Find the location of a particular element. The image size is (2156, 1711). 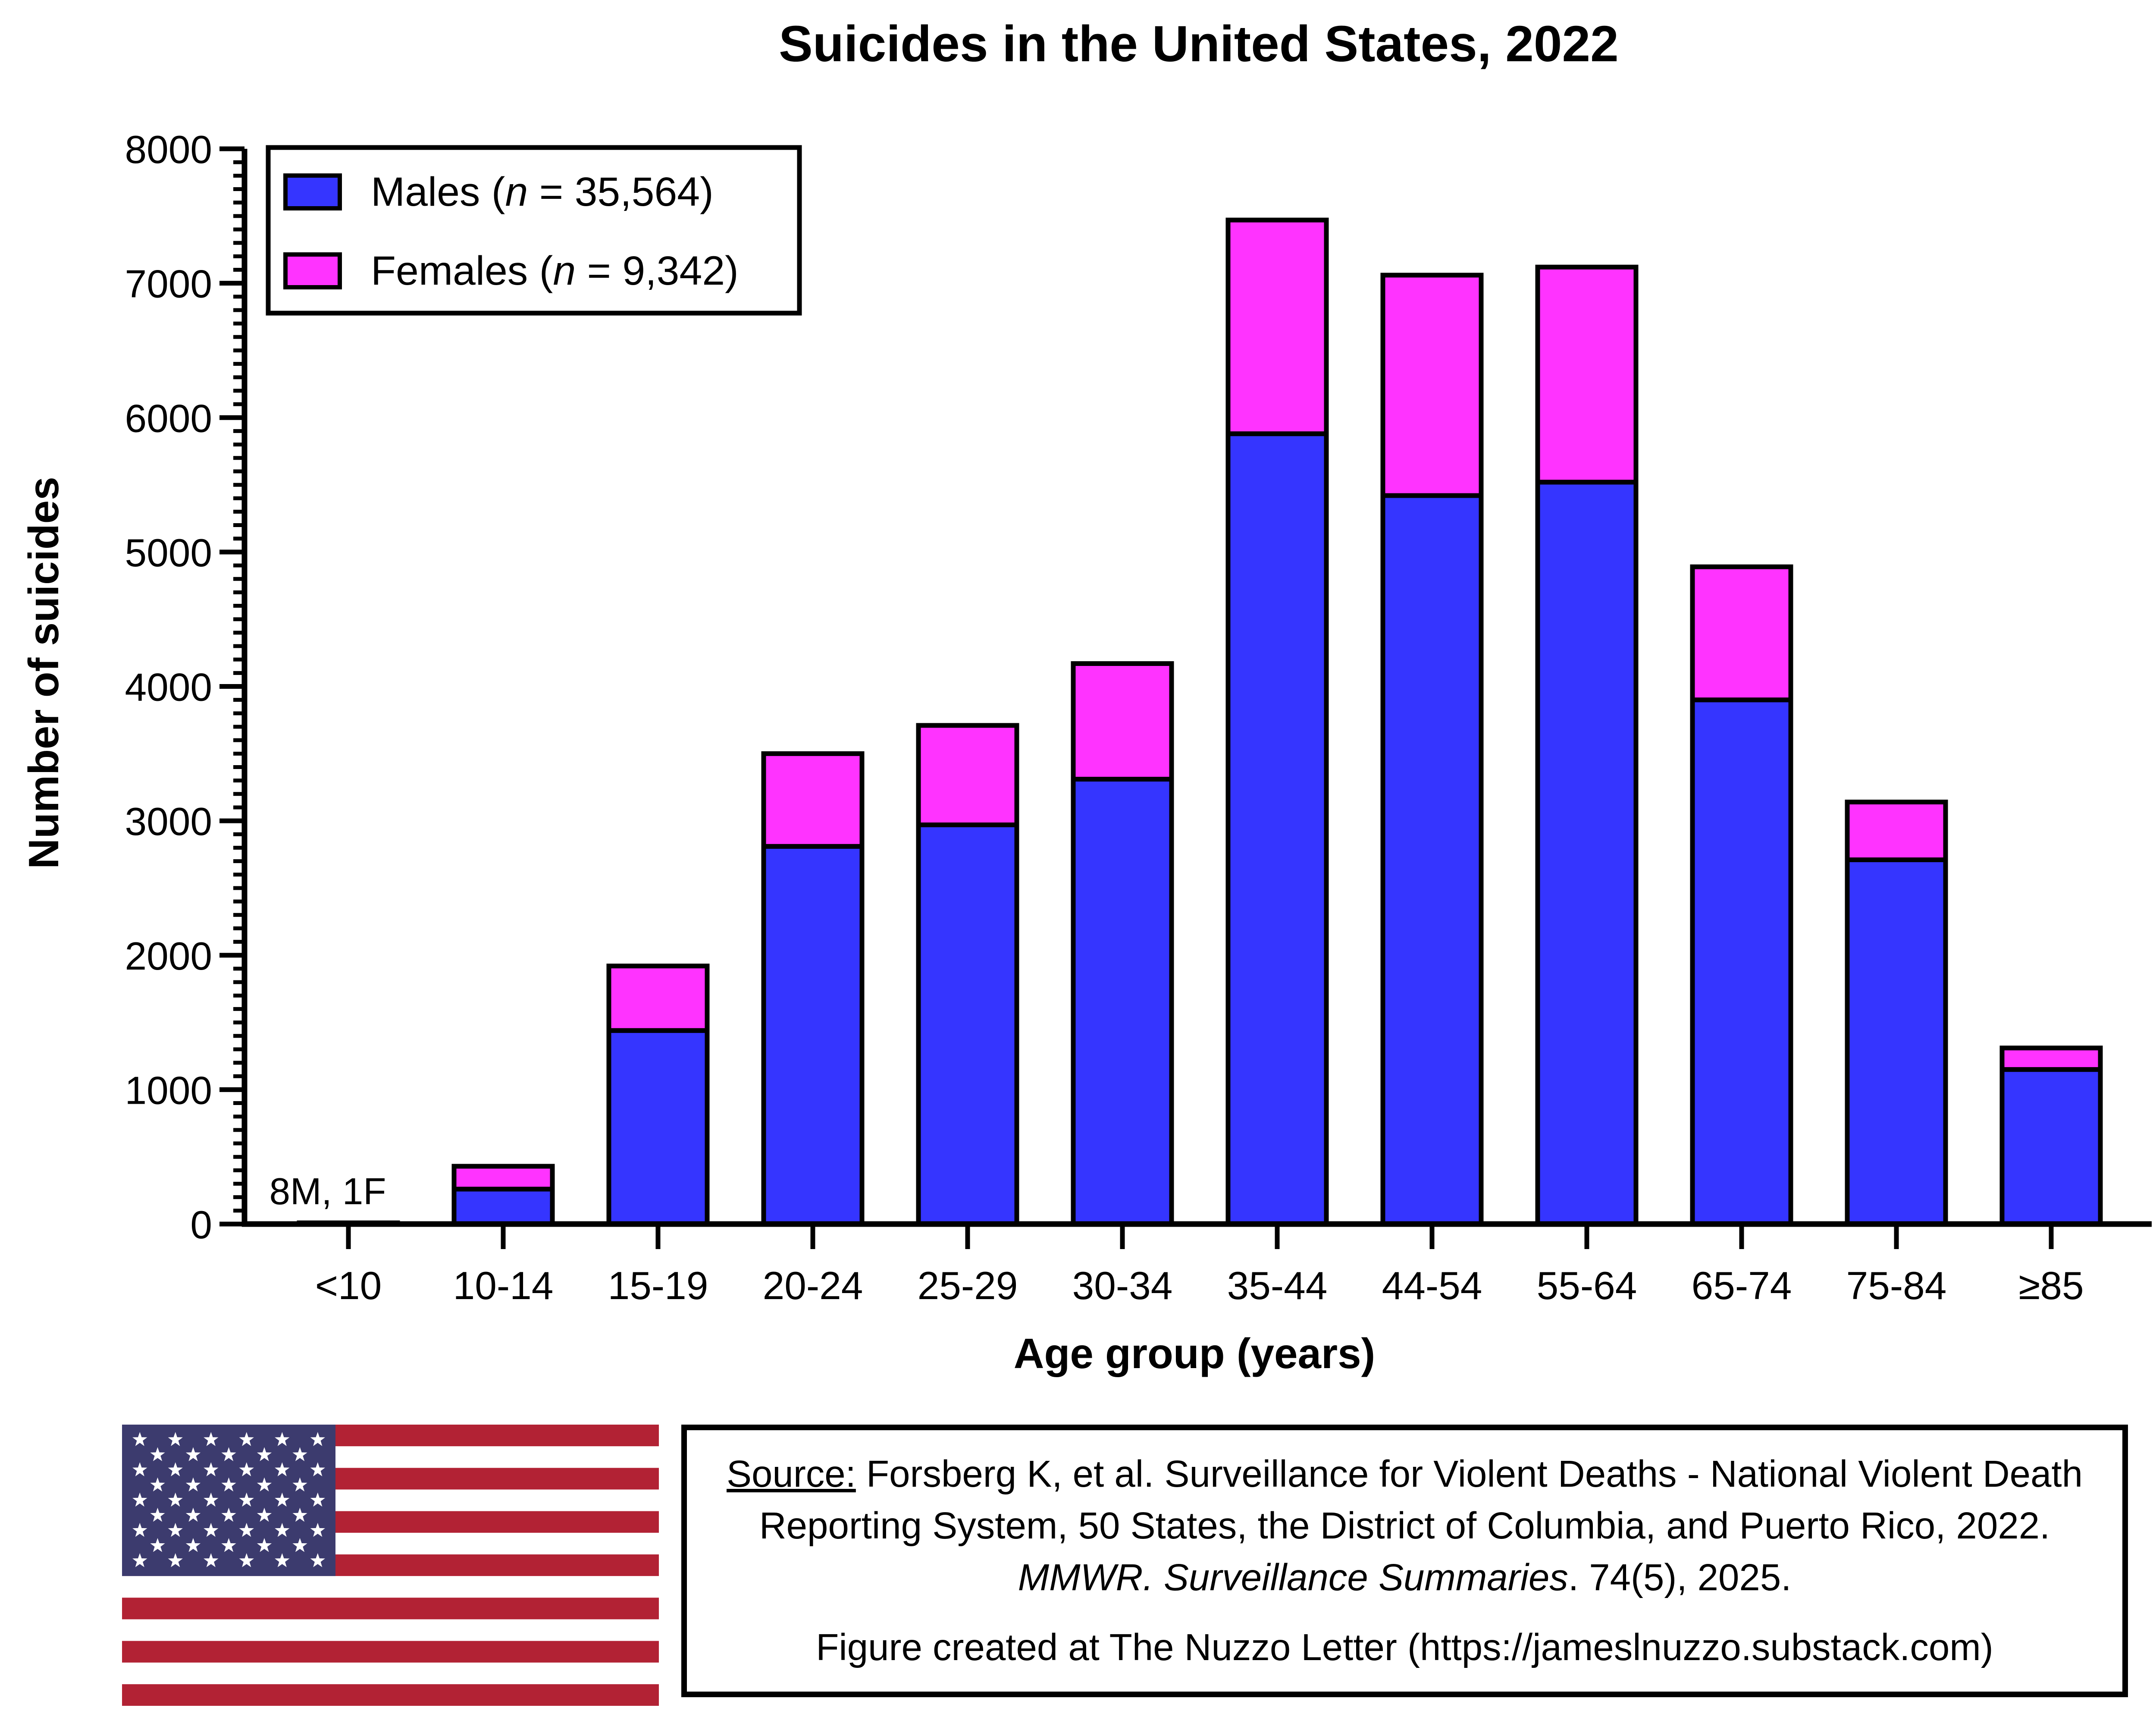

y-tick-label: 0 is located at coordinates (201, 1225).